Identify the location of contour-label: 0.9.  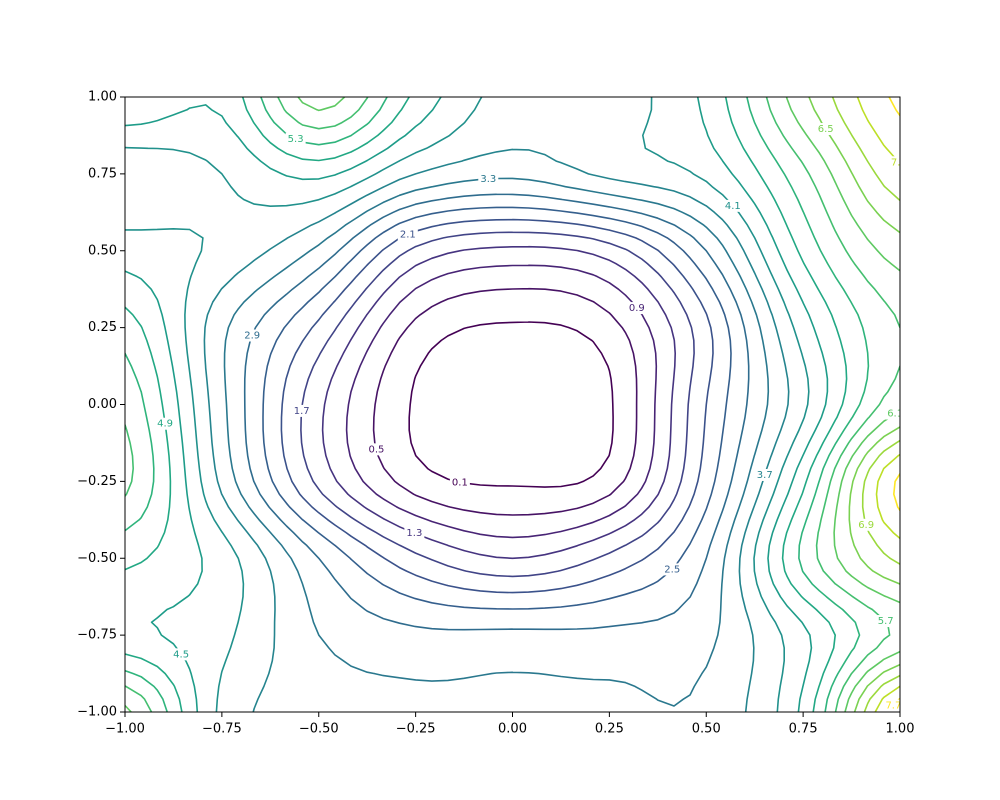
(637, 308).